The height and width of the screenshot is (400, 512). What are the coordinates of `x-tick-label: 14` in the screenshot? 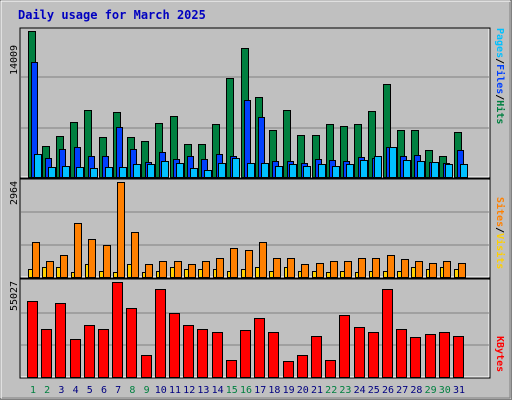 It's located at (218, 390).